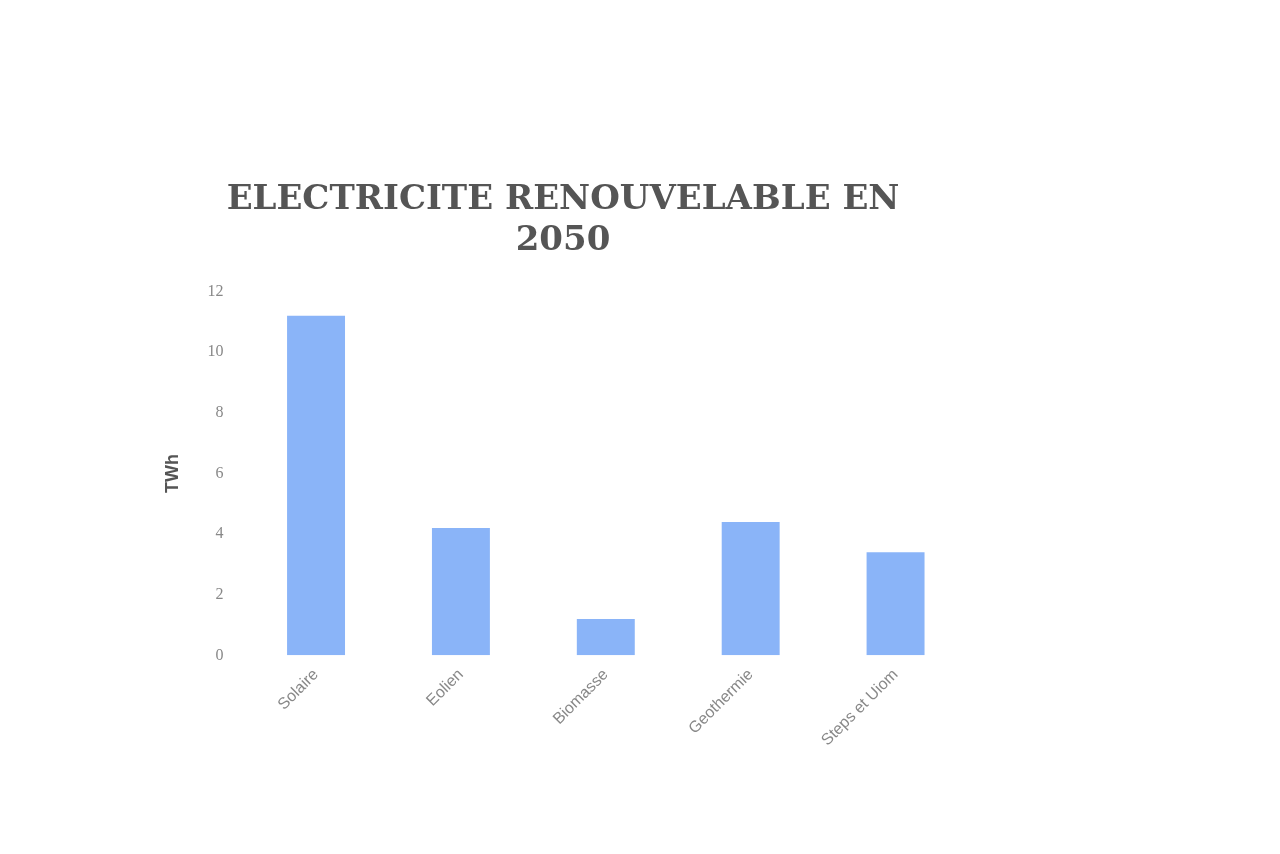 The height and width of the screenshot is (854, 1280). Describe the element at coordinates (215, 351) in the screenshot. I see `y-tick-label: 10` at that location.